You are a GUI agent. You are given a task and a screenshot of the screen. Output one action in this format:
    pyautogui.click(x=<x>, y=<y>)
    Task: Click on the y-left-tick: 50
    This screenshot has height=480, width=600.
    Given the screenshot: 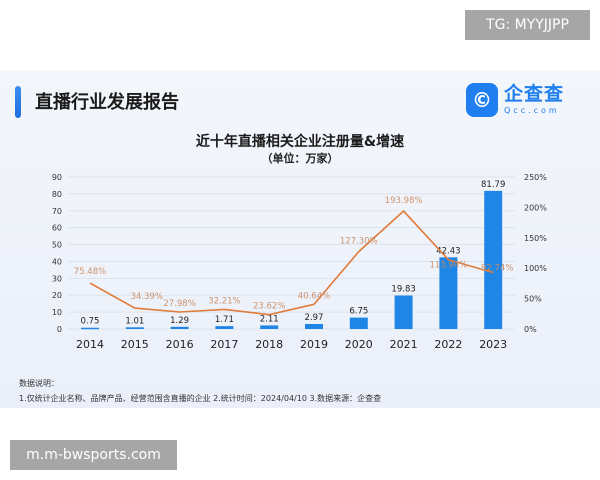 What is the action you would take?
    pyautogui.click(x=57, y=245)
    